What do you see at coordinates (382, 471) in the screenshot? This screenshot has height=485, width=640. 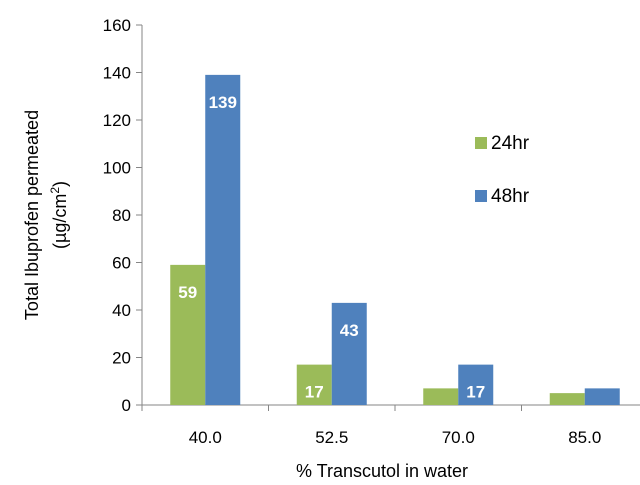 I see `x-axis-title: % Transcutol in water` at bounding box center [382, 471].